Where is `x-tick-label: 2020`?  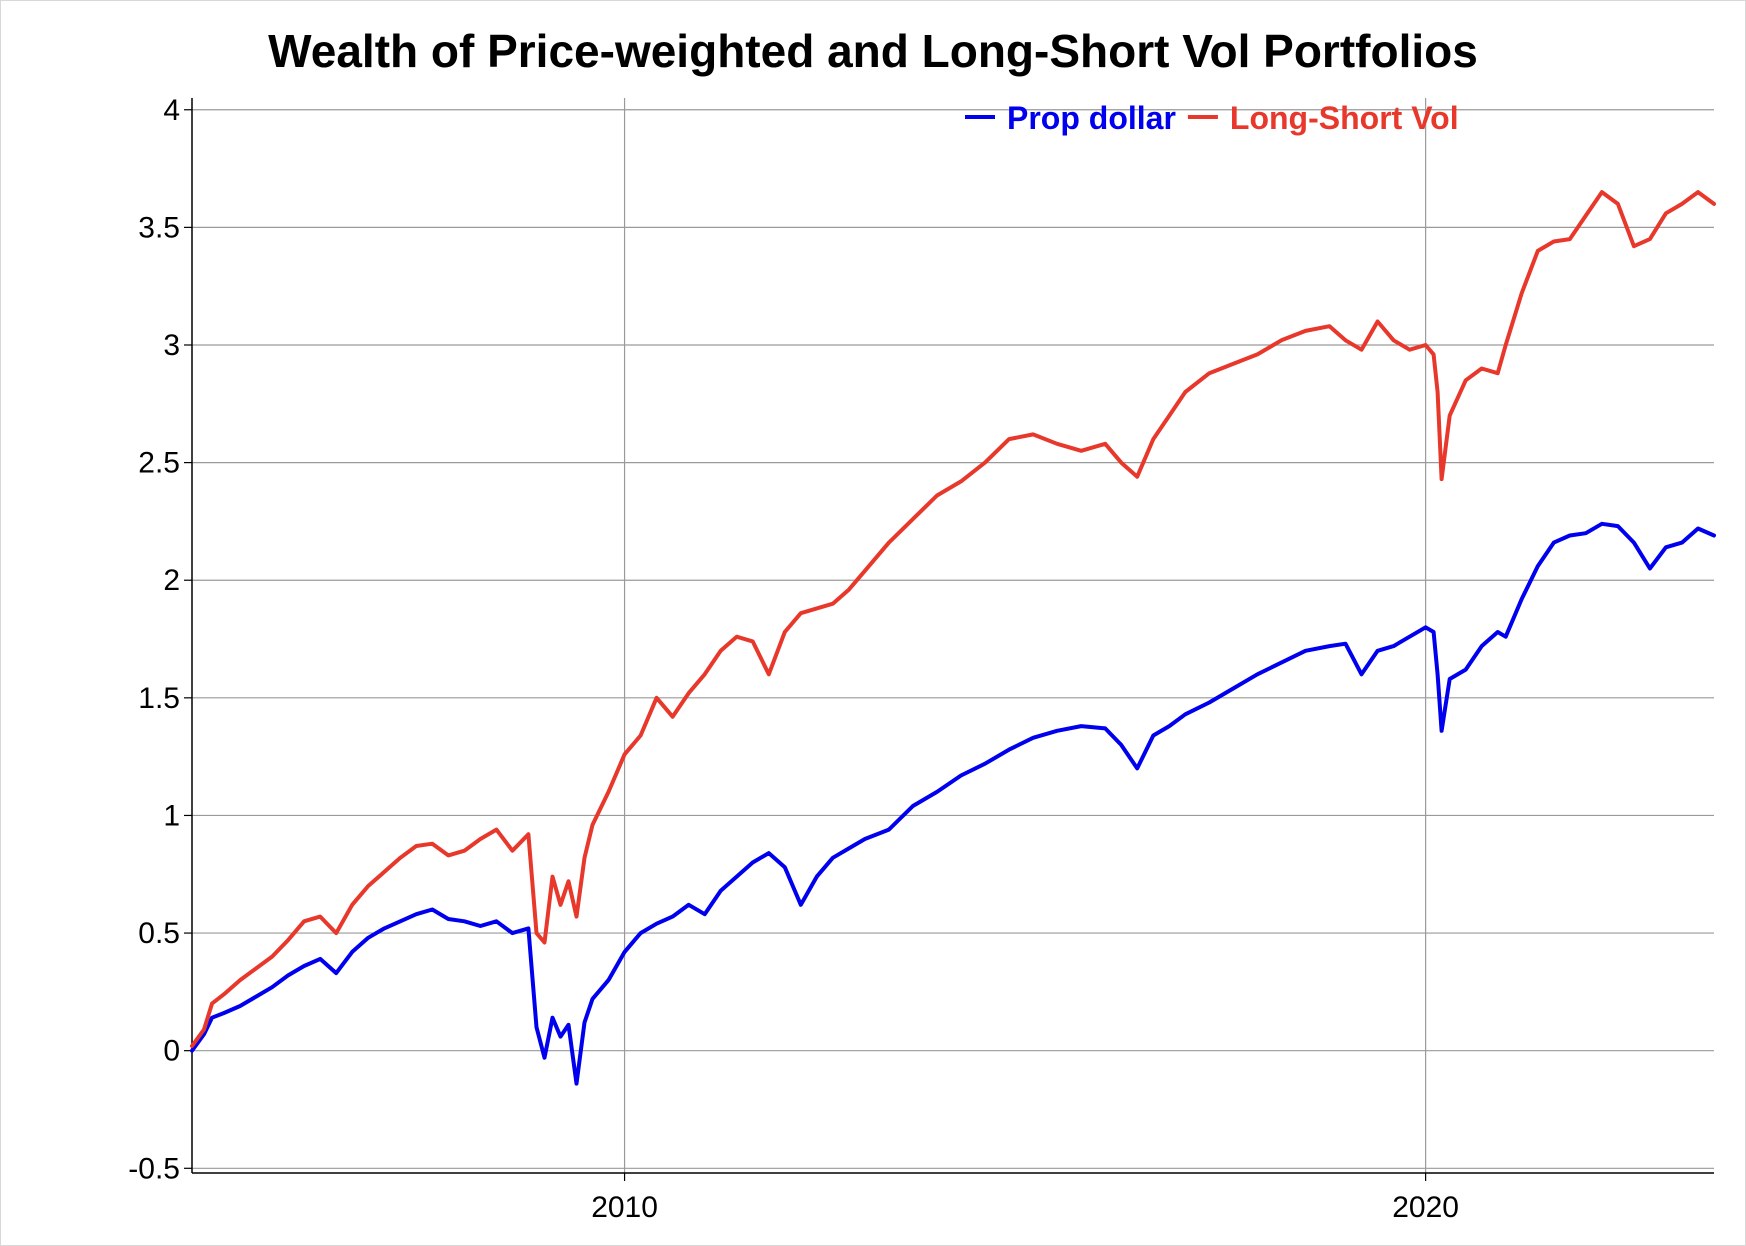 x-tick-label: 2020 is located at coordinates (1425, 1207).